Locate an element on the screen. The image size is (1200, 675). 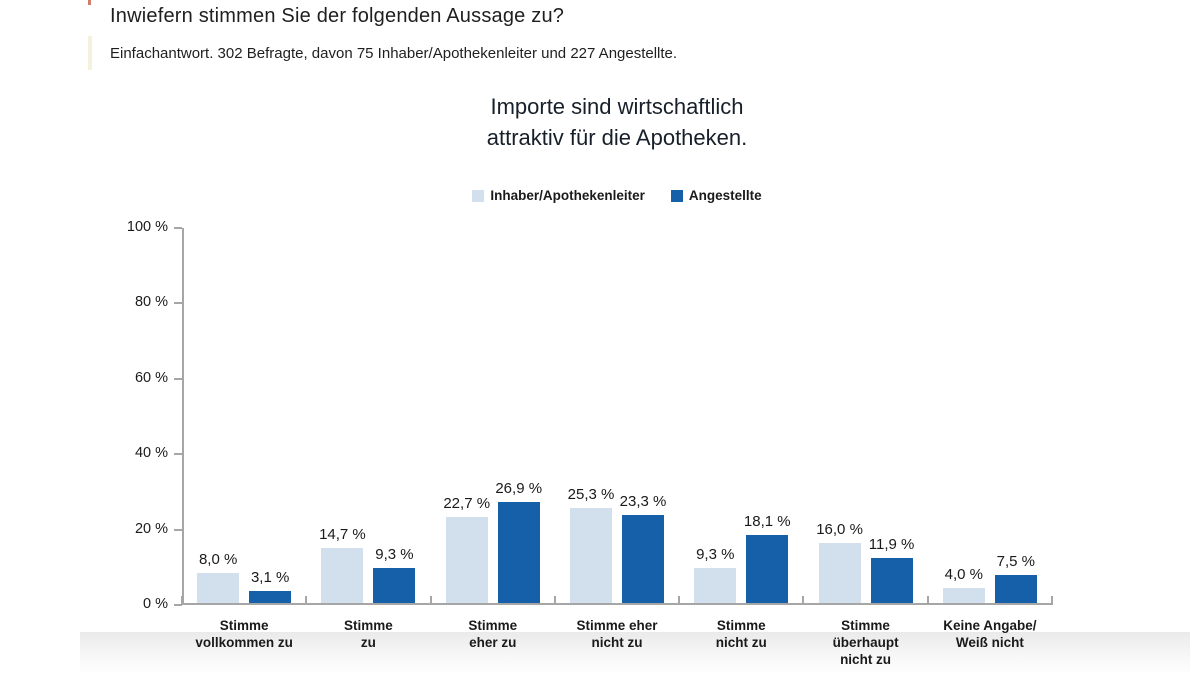
legend-item-employee: Angestellte is located at coordinates (716, 195).